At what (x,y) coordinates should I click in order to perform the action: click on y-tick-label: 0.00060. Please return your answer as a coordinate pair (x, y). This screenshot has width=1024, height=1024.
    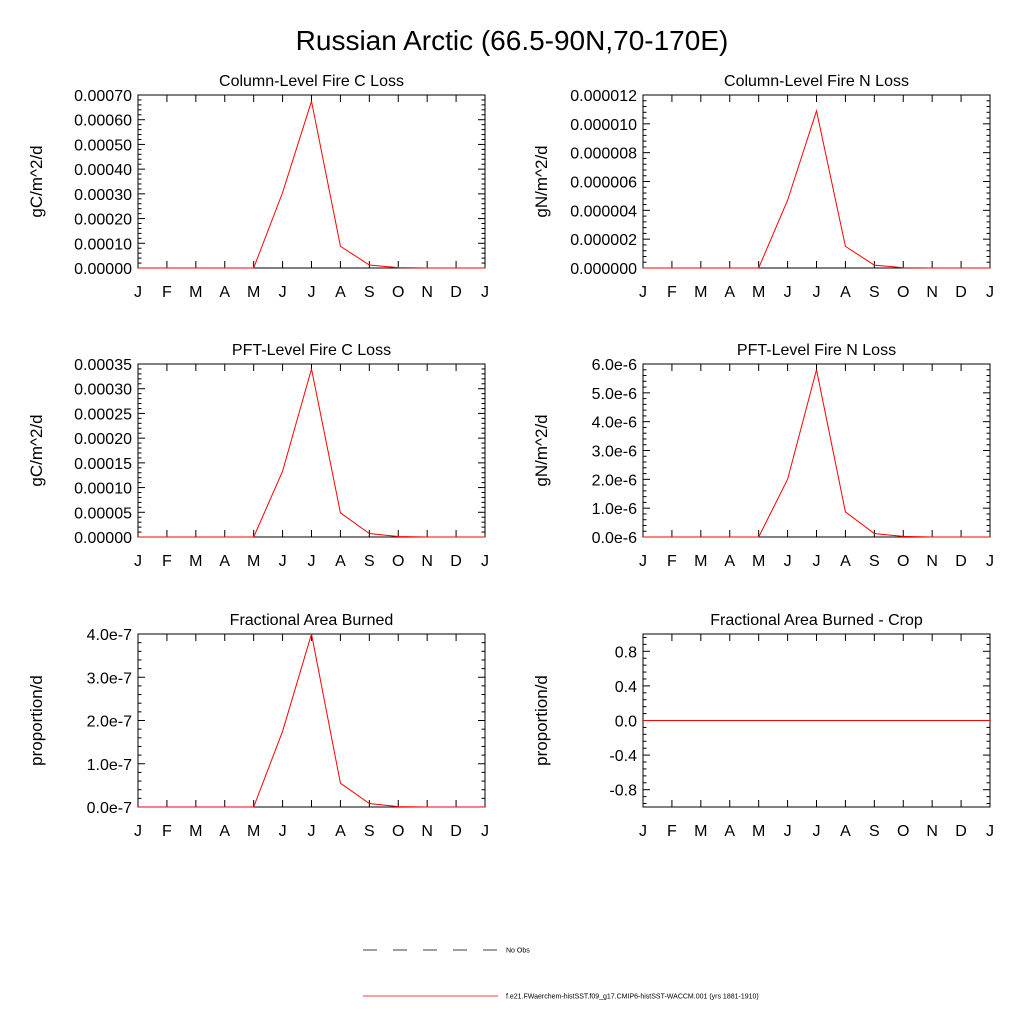
    Looking at the image, I should click on (103, 121).